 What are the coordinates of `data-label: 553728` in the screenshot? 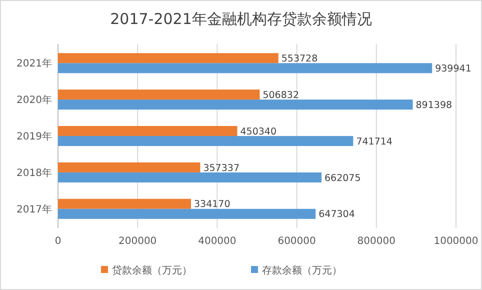 It's located at (299, 58).